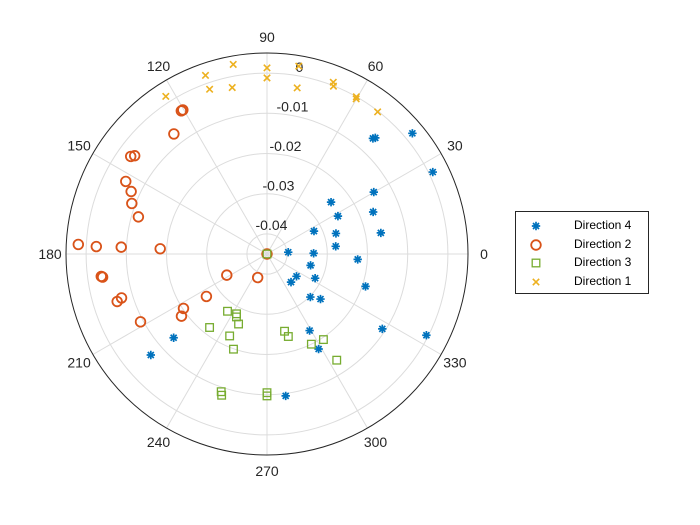 This screenshot has width=700, height=525. I want to click on r-tick-label: -0.02, so click(285, 146).